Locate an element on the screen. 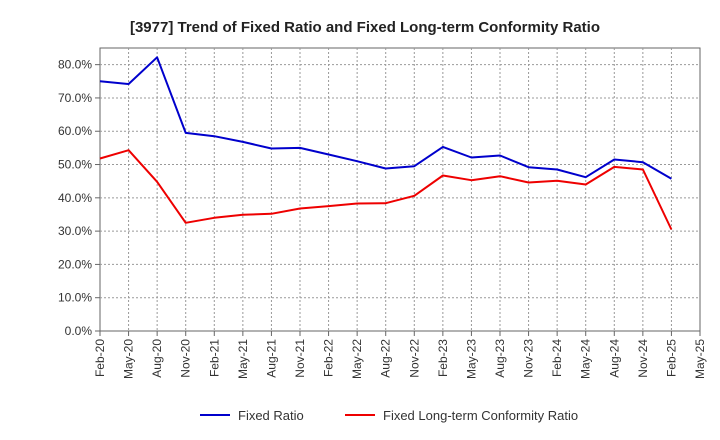 Image resolution: width=720 pixels, height=440 pixels. x-tick-label: Nov-20 is located at coordinates (186, 358).